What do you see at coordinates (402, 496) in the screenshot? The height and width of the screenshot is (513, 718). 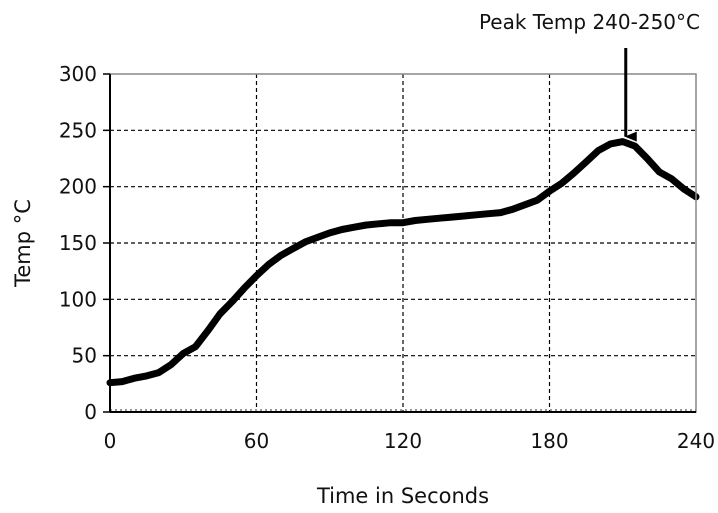 I see `x-axis-title: Time in Seconds` at bounding box center [402, 496].